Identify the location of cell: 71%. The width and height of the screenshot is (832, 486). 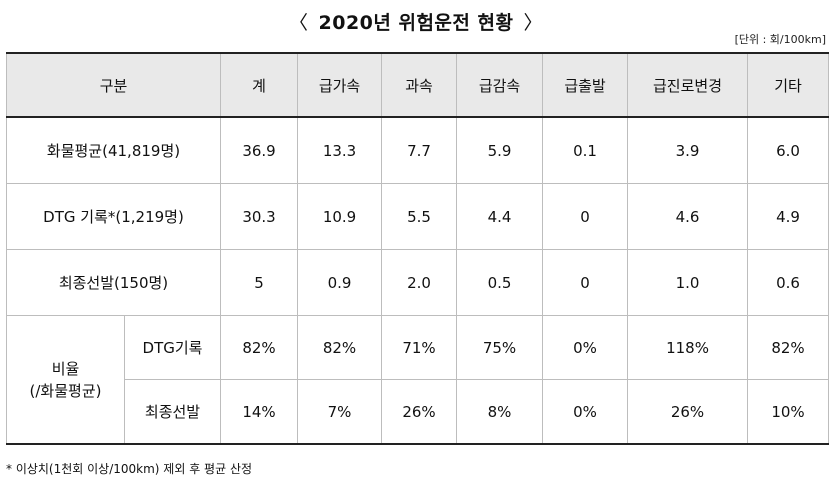
(419, 347).